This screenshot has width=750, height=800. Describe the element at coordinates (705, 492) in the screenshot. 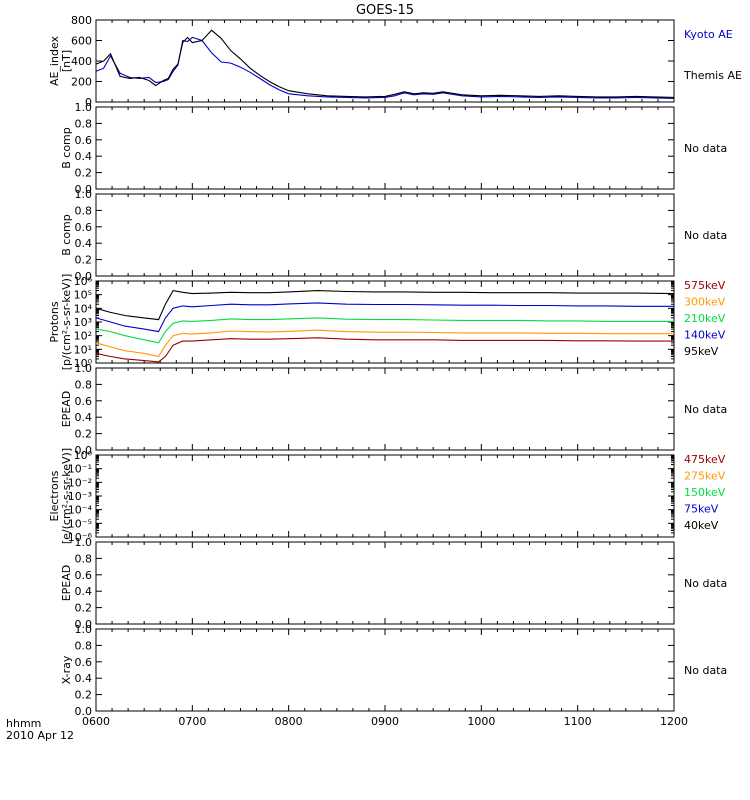

I see `legend-entry: 150keV` at that location.